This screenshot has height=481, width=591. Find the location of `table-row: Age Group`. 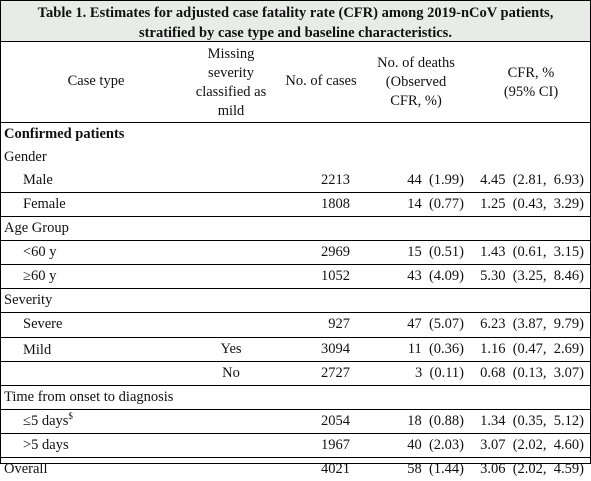

table-row: Age Group is located at coordinates (295, 229).